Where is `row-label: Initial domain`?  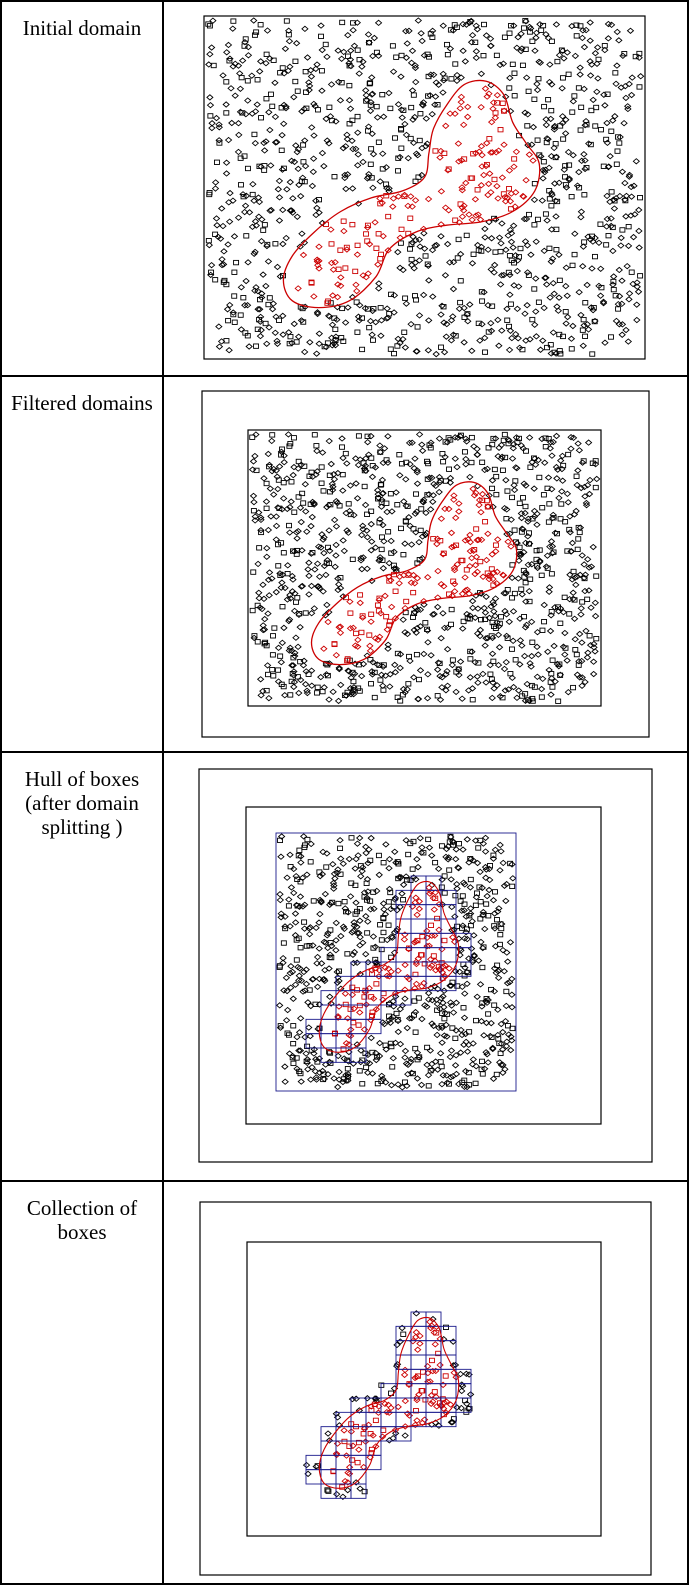
row-label: Initial domain is located at coordinates (82, 28).